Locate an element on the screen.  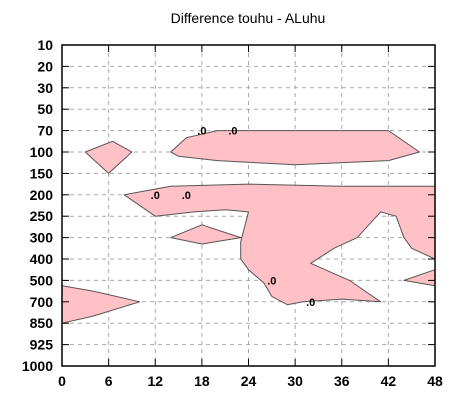
y-tick-label: 50 is located at coordinates (45, 109).